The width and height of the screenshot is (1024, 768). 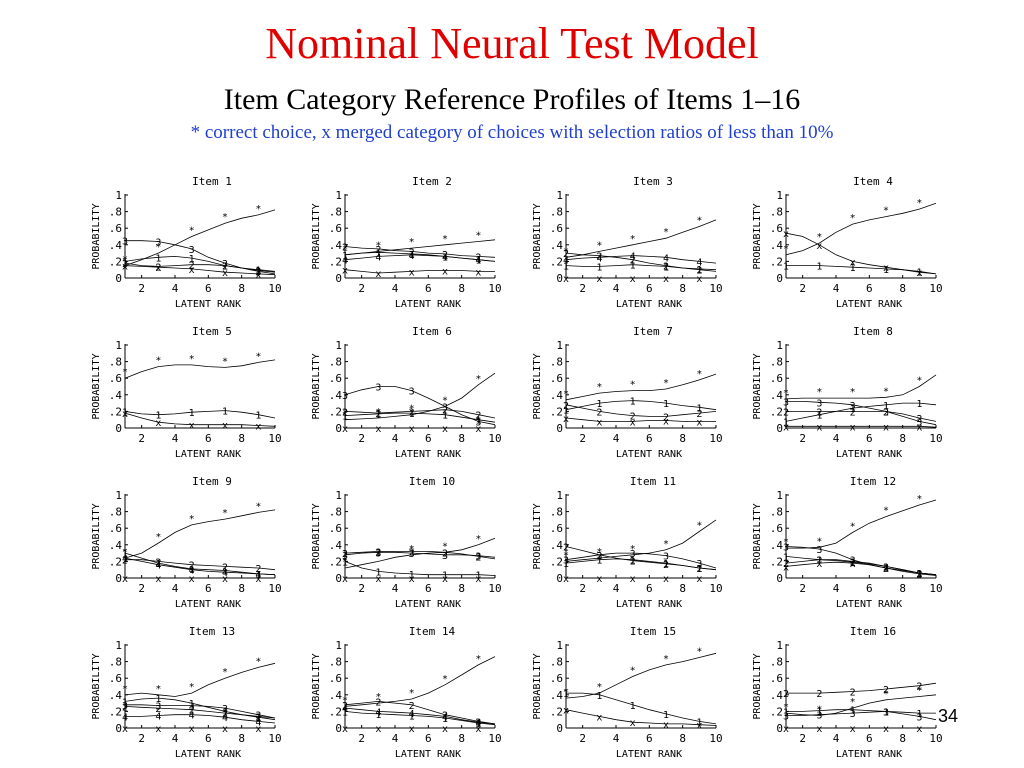 I want to click on point-marker-4: 4, so click(x=225, y=573).